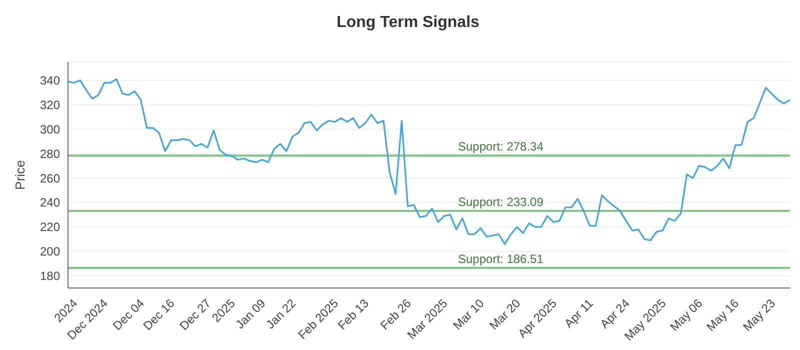  What do you see at coordinates (50, 227) in the screenshot?
I see `y-tick-label: 220` at bounding box center [50, 227].